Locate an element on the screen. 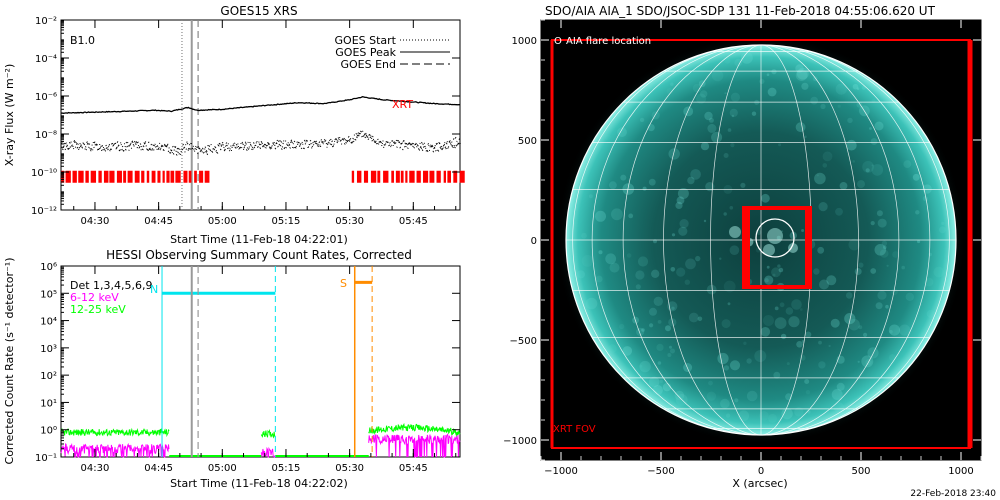  hessi-12-25kev-trace is located at coordinates (115, 432).